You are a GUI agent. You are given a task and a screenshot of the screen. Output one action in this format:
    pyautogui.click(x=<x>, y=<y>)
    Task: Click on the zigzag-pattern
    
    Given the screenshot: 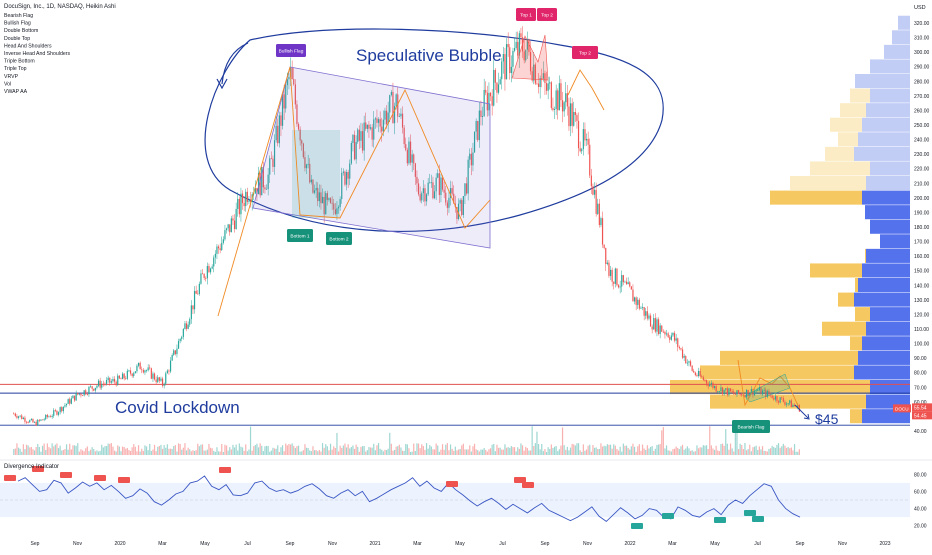 What is the action you would take?
    pyautogui.click(x=354, y=191)
    